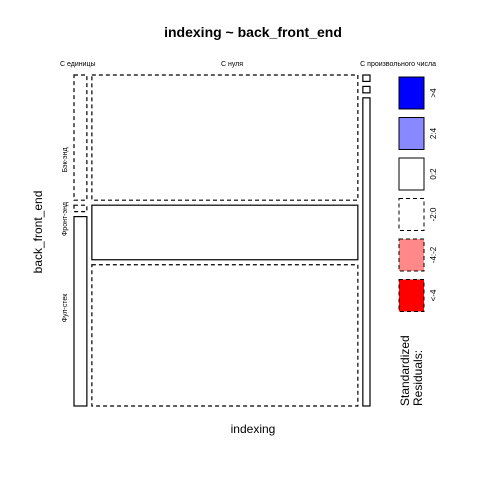 The height and width of the screenshot is (480, 480). Describe the element at coordinates (232, 64) in the screenshot. I see `x-category-label: С нуля` at that location.